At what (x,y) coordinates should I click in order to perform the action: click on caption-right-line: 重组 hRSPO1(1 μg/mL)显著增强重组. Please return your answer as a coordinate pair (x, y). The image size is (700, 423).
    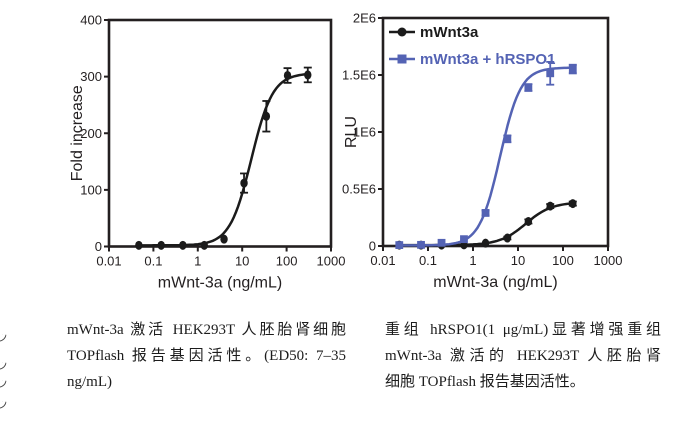
    Looking at the image, I should click on (523, 330).